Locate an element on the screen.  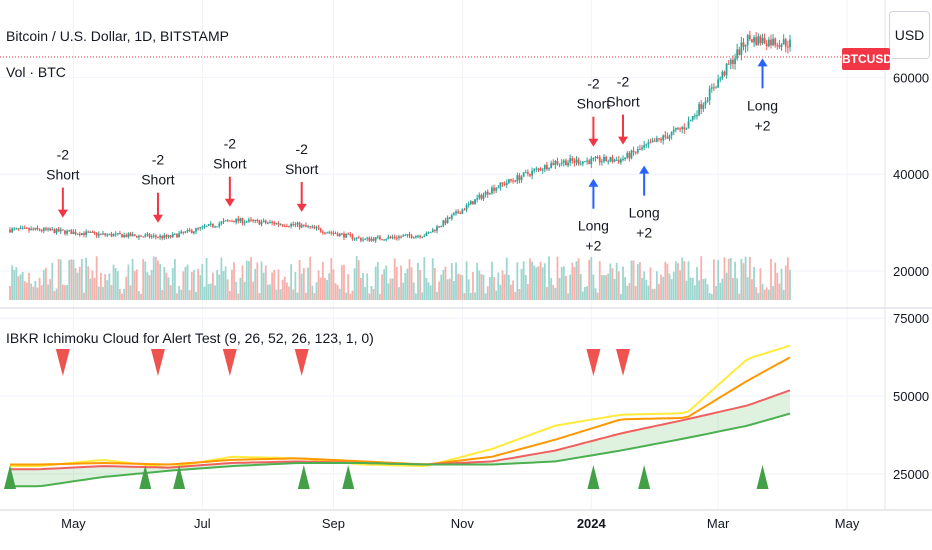
short-qty-label: -2 is located at coordinates (63, 155).